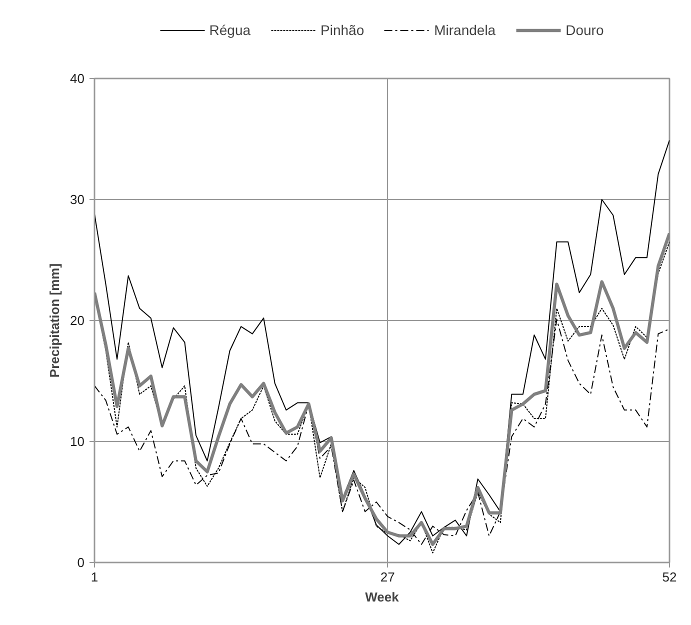 Image resolution: width=691 pixels, height=625 pixels. I want to click on legend-label: Mirandela, so click(465, 30).